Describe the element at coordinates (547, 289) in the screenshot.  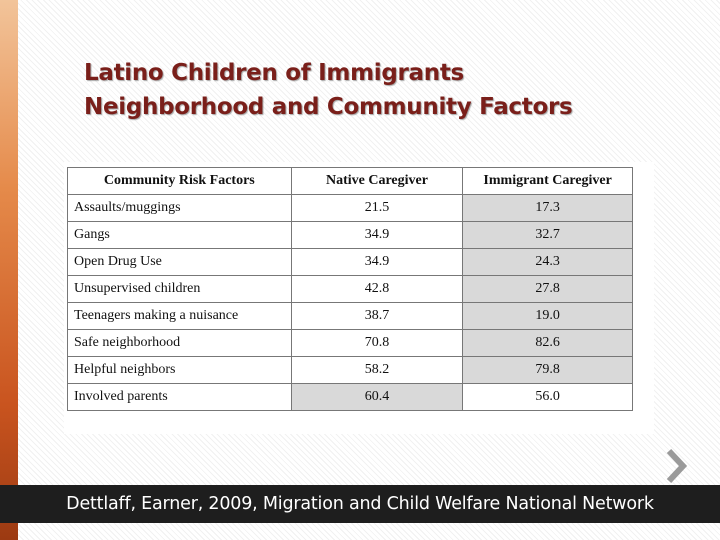
I see `immigrant-value-cell: 27.8` at that location.